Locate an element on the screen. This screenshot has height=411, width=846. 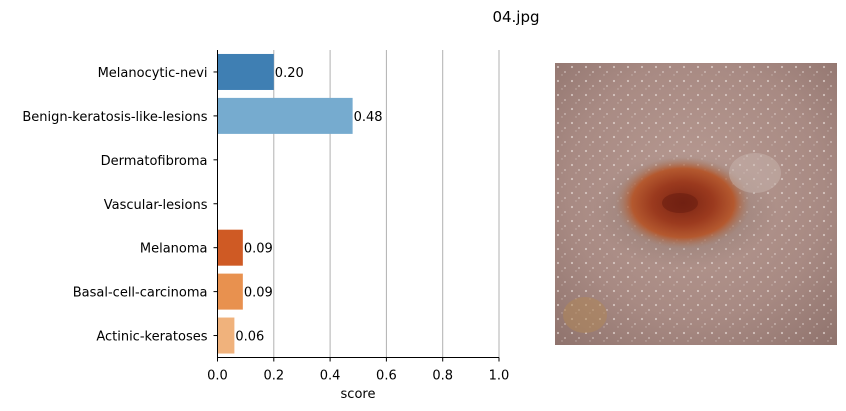
bar-value-label: 0.48 is located at coordinates (368, 117).